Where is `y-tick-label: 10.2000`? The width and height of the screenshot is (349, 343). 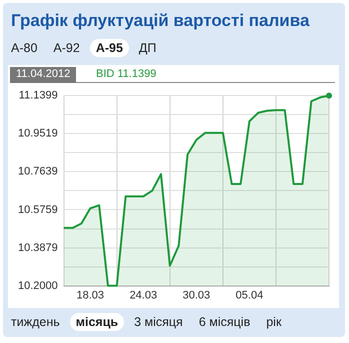 y-tick-label: 10.2000 is located at coordinates (38, 286).